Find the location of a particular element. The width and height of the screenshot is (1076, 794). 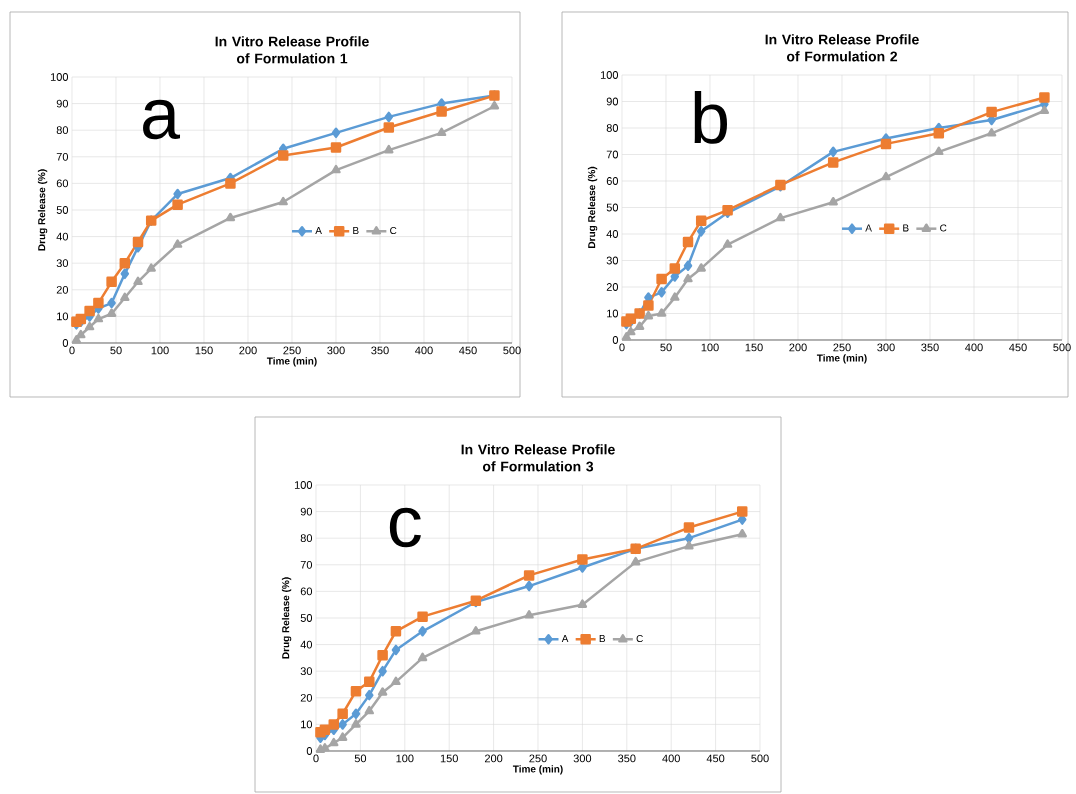

chart-title: In Vitro Release Profile of Formulation 2 is located at coordinates (842, 48).